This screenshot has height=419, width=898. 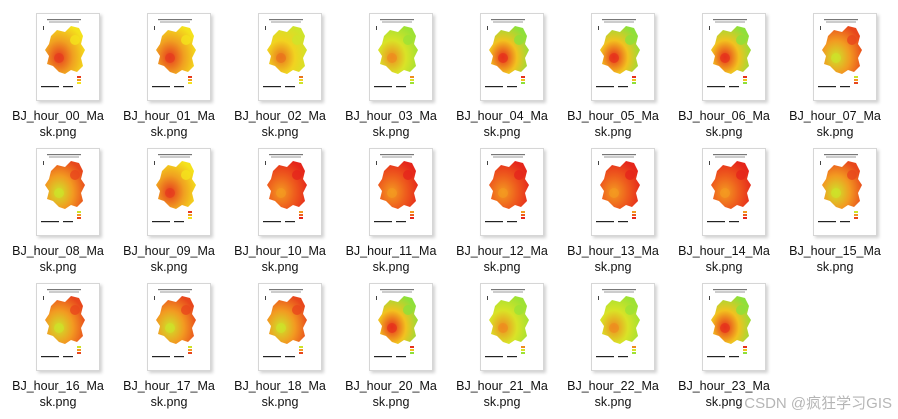 What do you see at coordinates (724, 251) in the screenshot?
I see `file-name-line1: BJ_hour_14_Ma` at bounding box center [724, 251].